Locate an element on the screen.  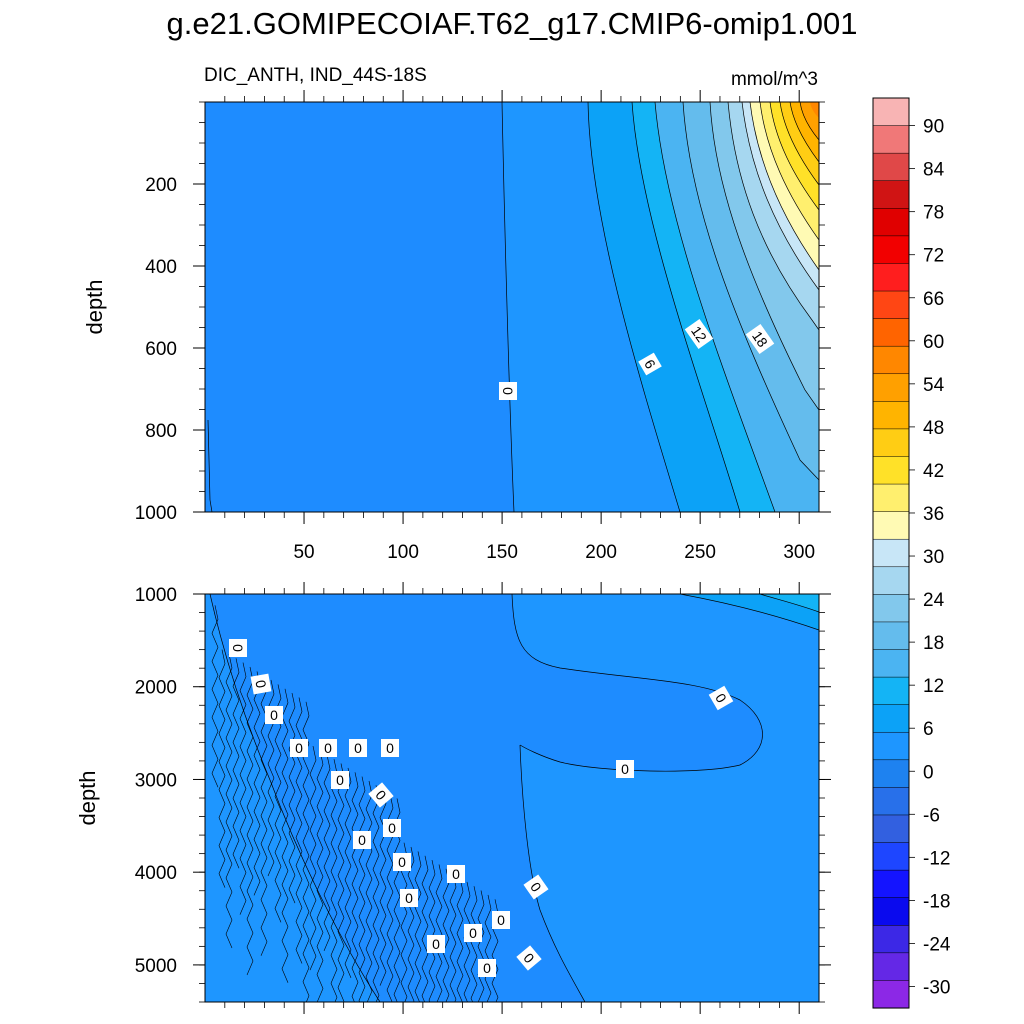
y-tick-label: 600 is located at coordinates (161, 349).